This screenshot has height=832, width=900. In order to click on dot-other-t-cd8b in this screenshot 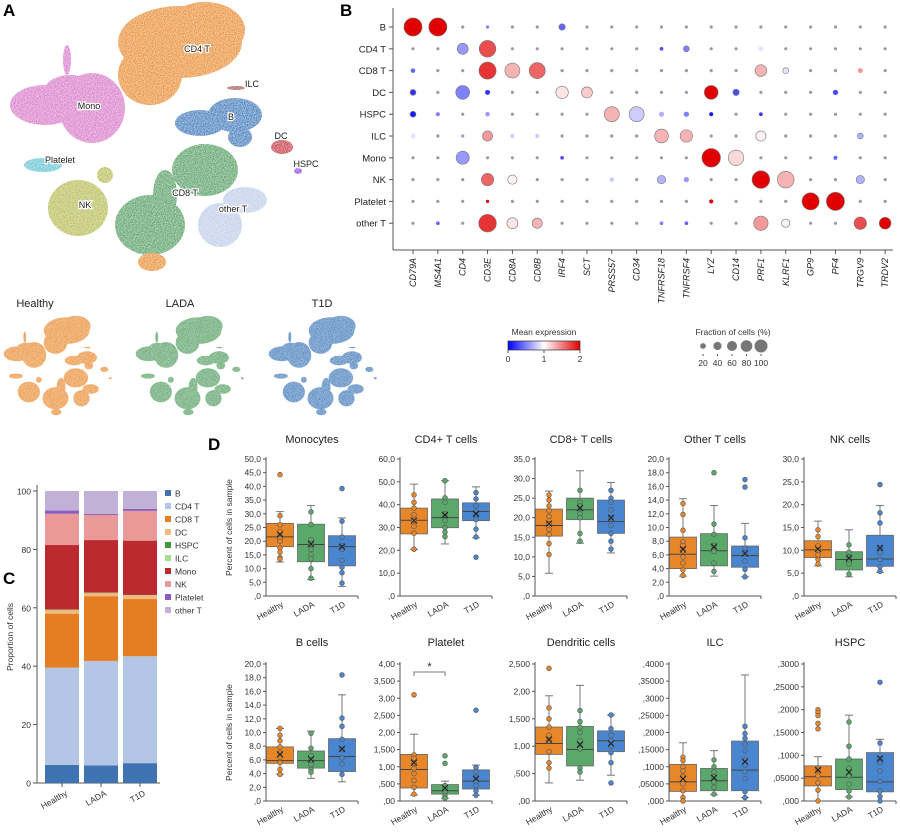, I will do `click(537, 223)`.